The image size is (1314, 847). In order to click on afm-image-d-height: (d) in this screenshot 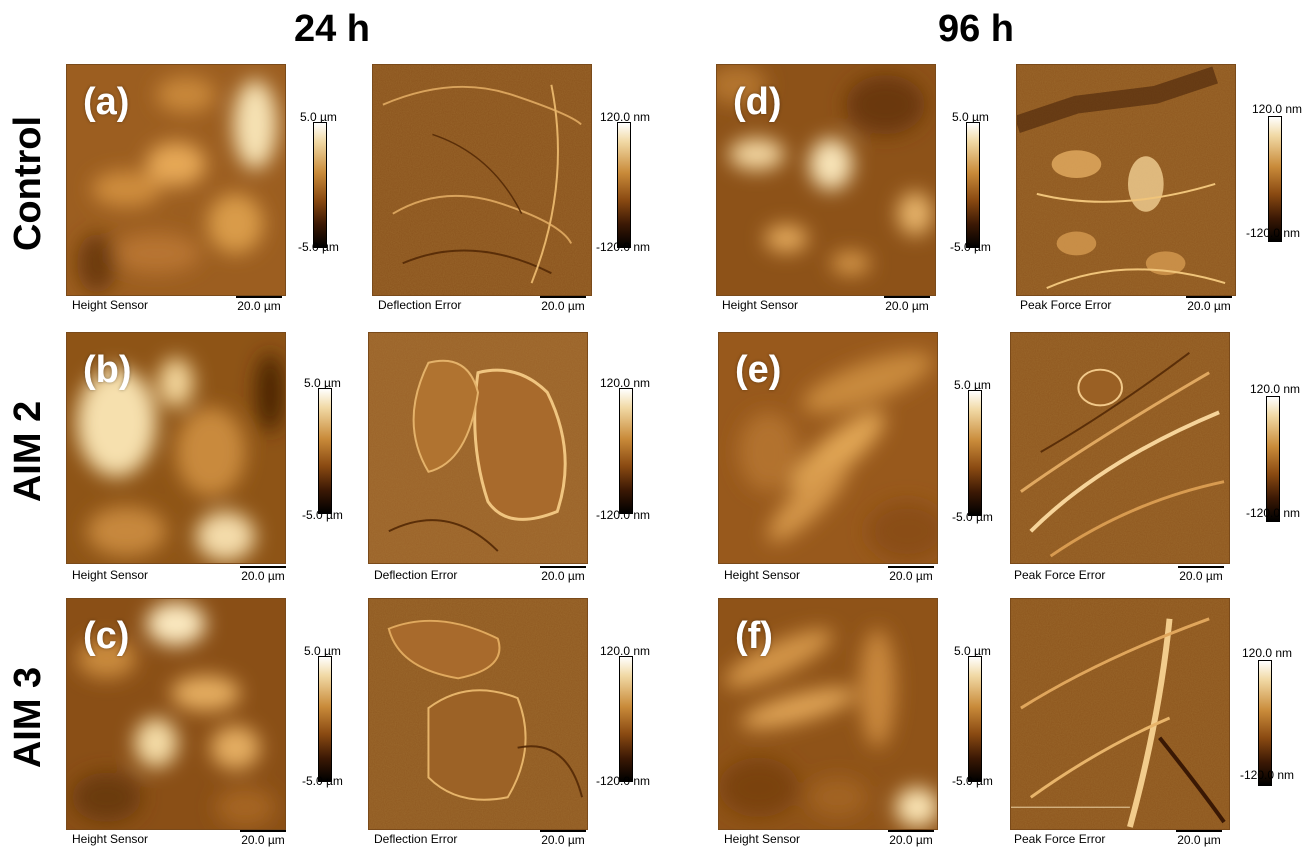, I will do `click(826, 180)`.